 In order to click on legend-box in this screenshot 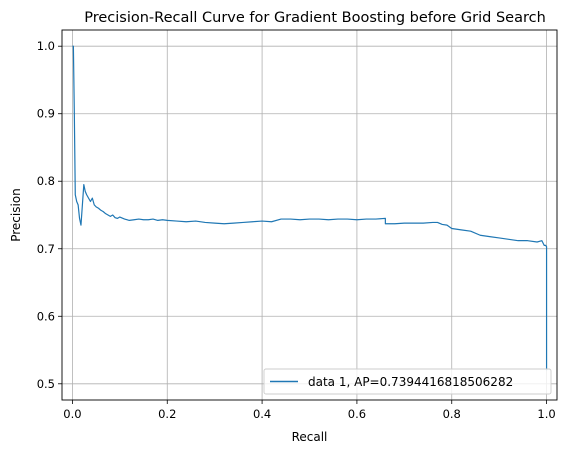, I will do `click(407, 381)`.